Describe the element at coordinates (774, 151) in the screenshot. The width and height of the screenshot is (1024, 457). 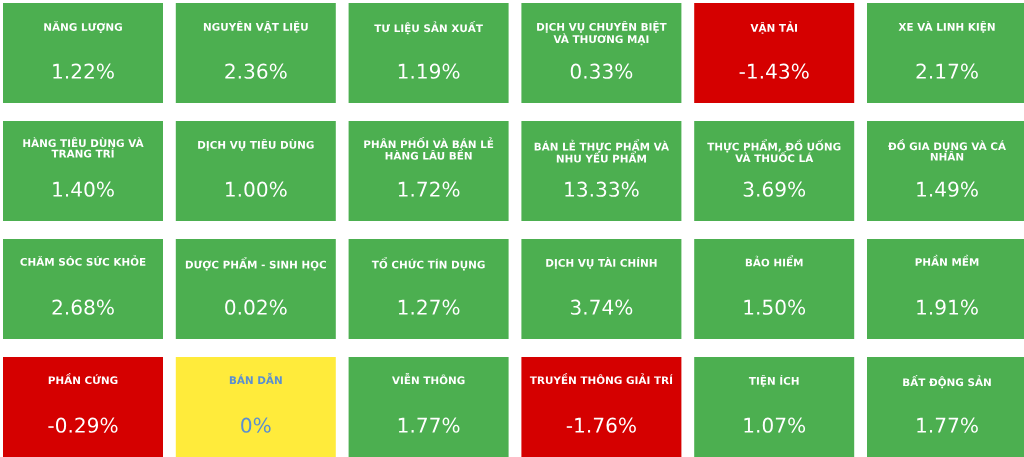
I see `category-label: THỰC PHẨM, ĐỒ UỐNG VÀ THUỐC LÁ` at that location.